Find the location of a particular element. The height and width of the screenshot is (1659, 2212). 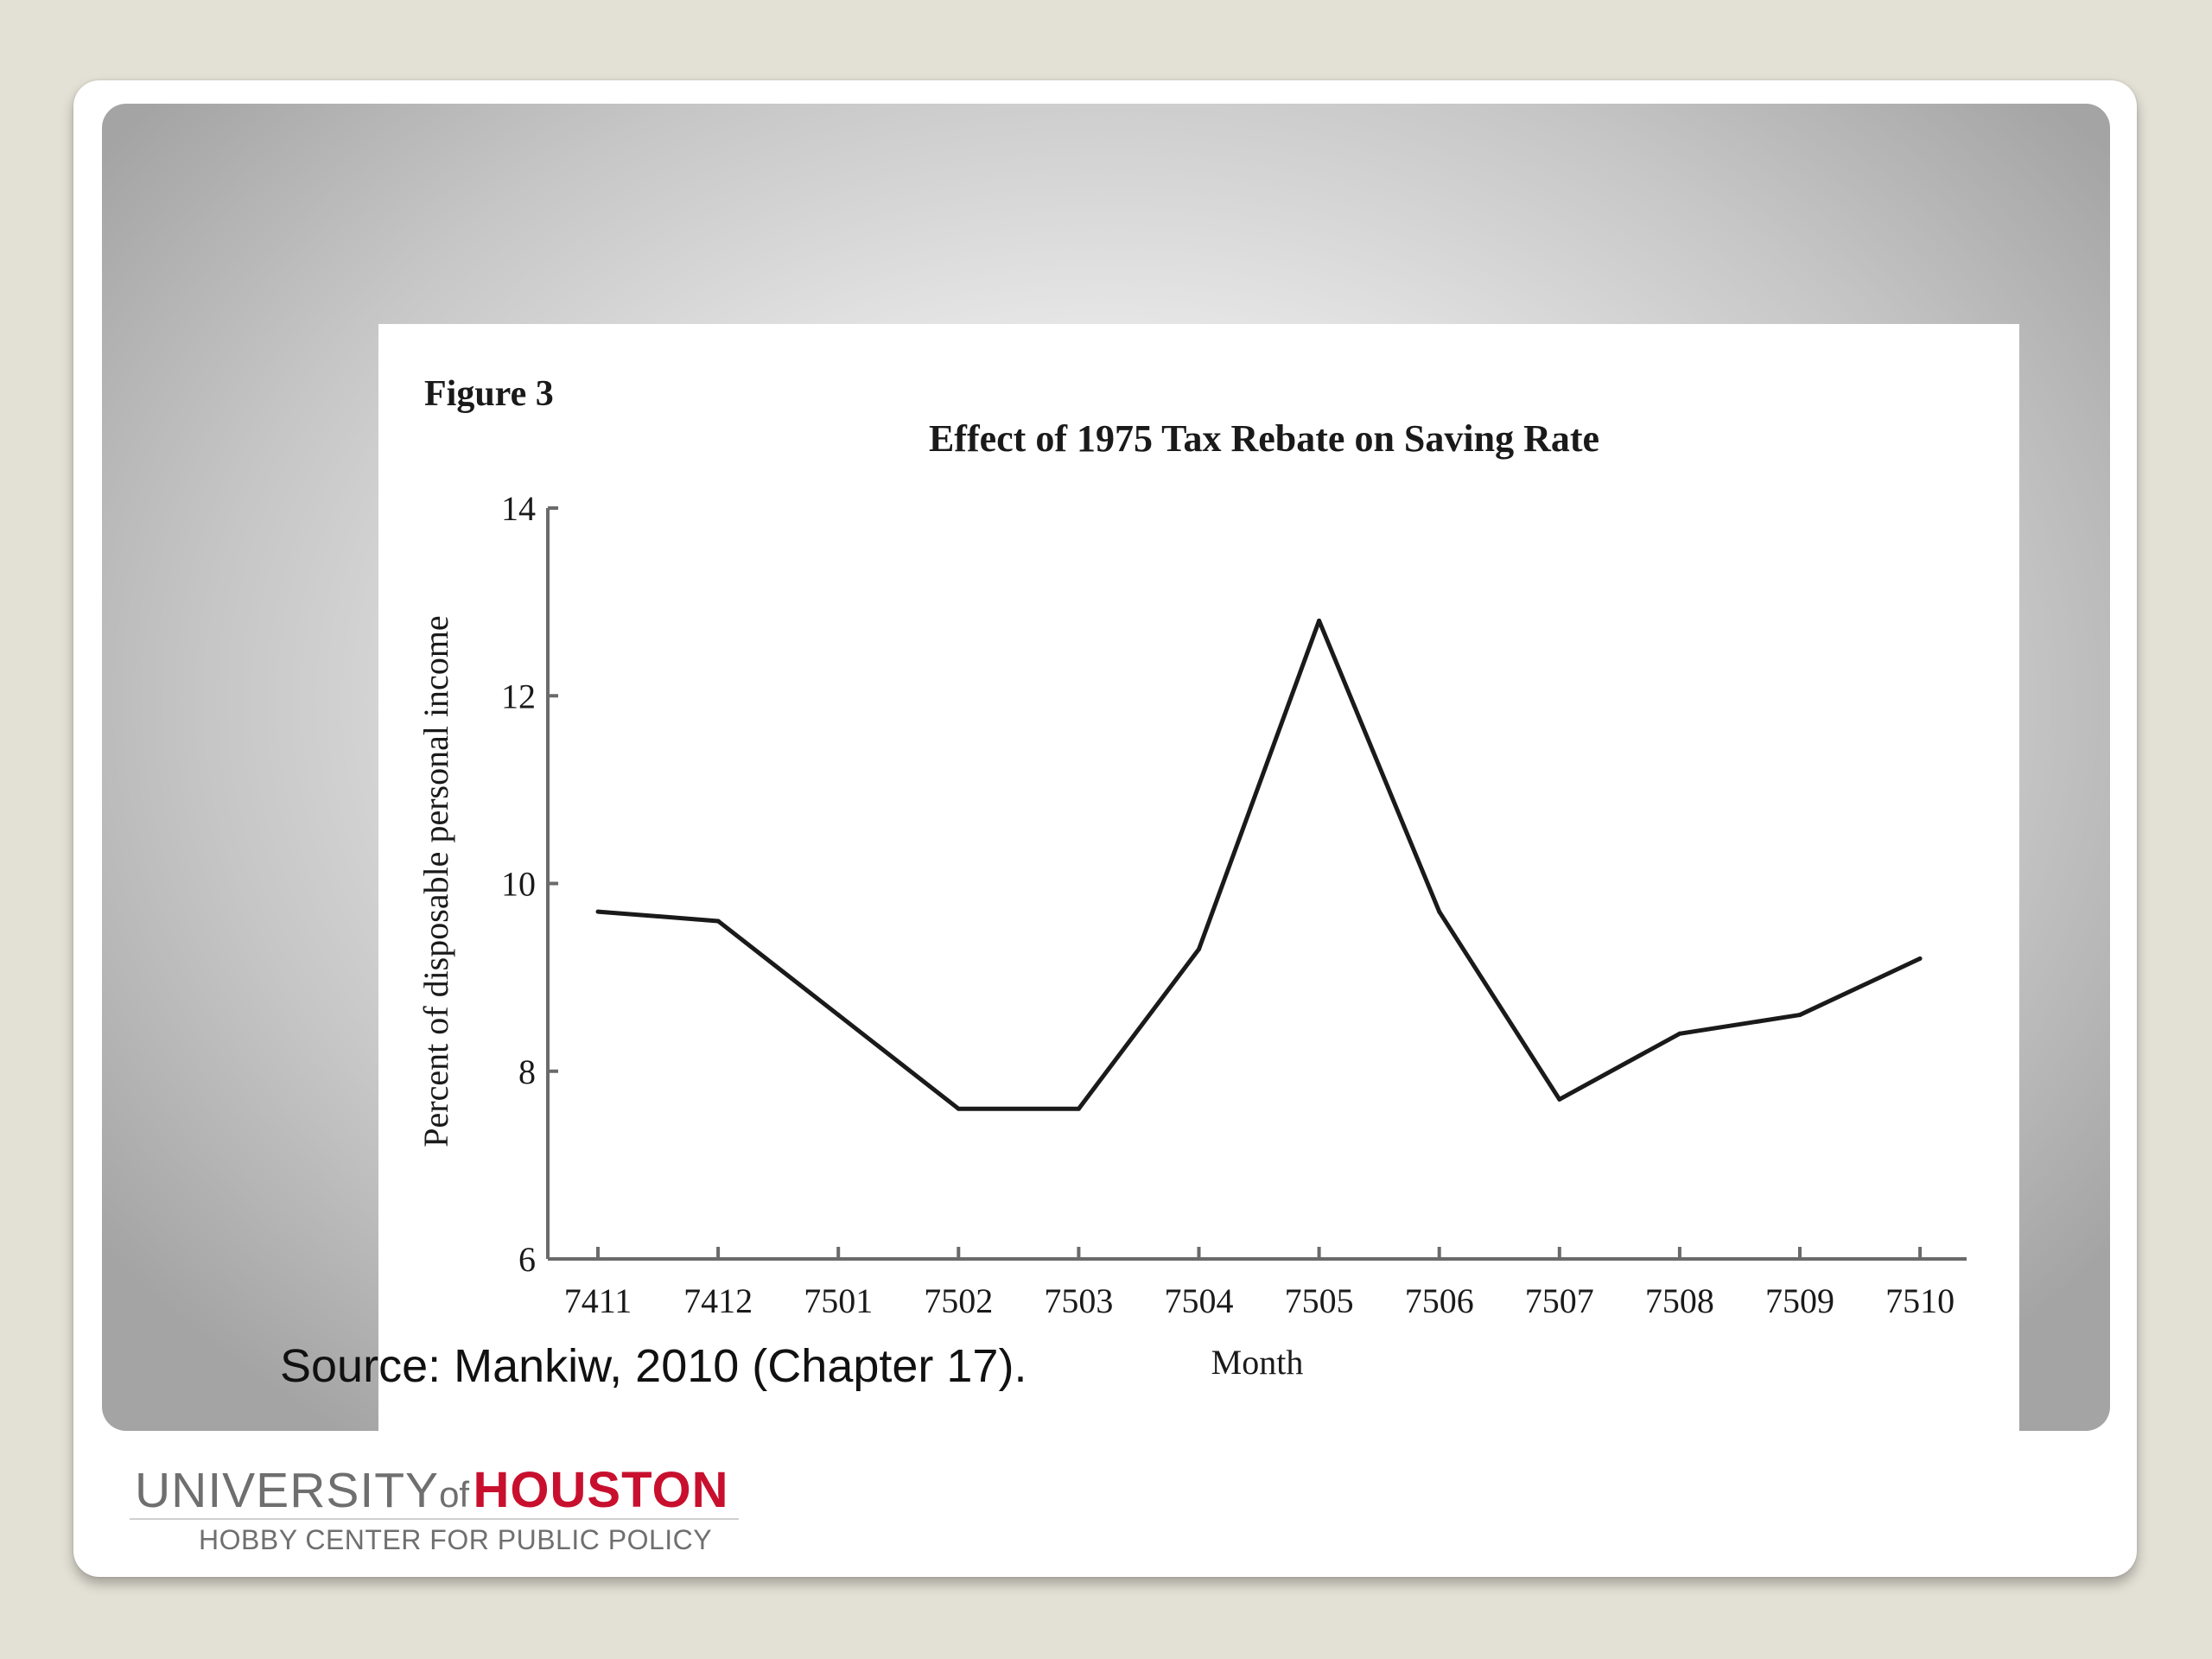

x-tick-label: 7506 is located at coordinates (1439, 1300).